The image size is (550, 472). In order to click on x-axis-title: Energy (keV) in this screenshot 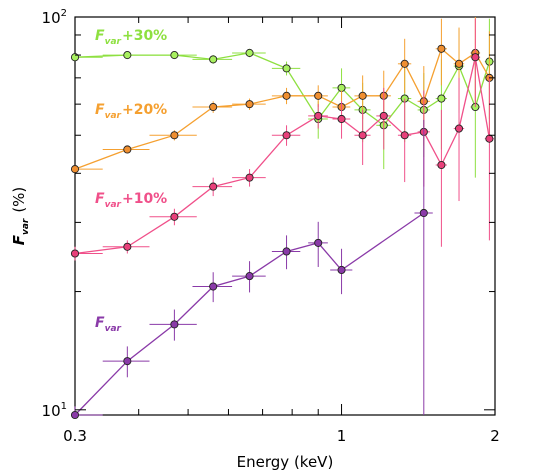, I will do `click(285, 462)`.